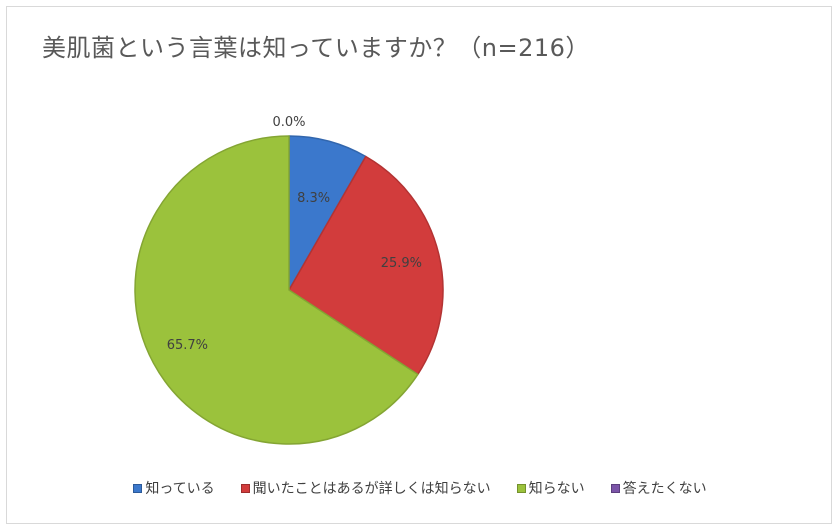  I want to click on legend-label: 知っている, so click(180, 489).